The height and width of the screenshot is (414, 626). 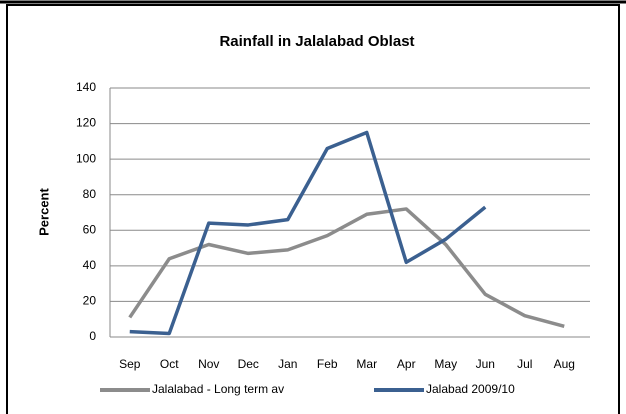 I want to click on y-axis-label: Percent, so click(x=43, y=211).